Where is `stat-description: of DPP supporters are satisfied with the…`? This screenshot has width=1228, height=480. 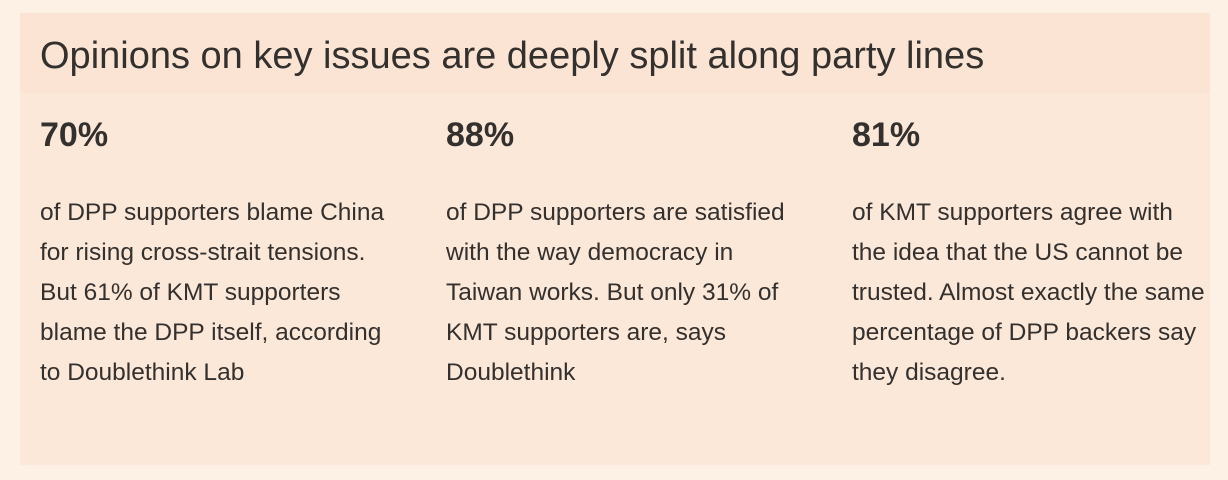 stat-description: of DPP supporters are satisfied with the… is located at coordinates (615, 292).